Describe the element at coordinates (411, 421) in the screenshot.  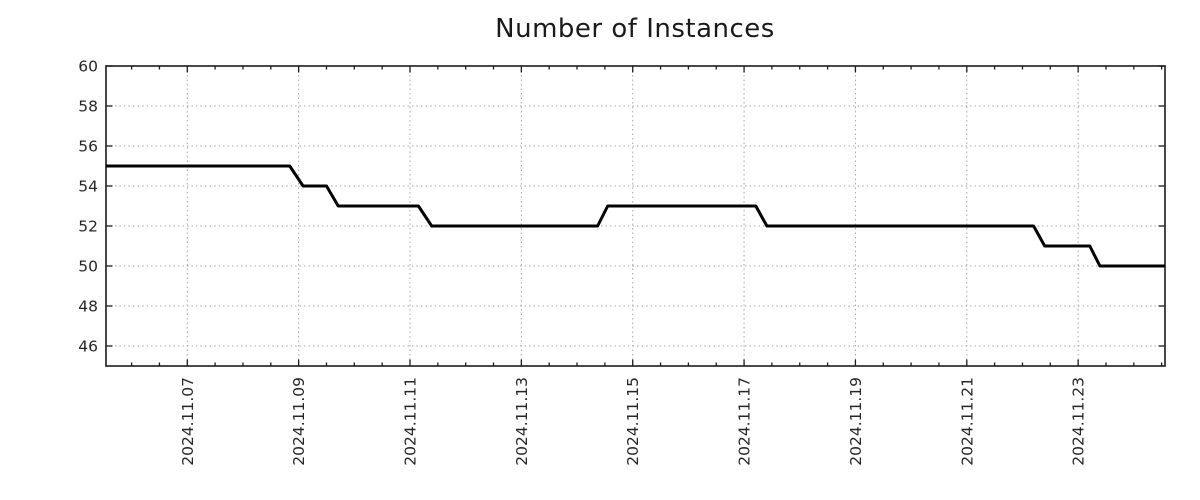
I see `x-tick-label: 2024.11.11` at that location.